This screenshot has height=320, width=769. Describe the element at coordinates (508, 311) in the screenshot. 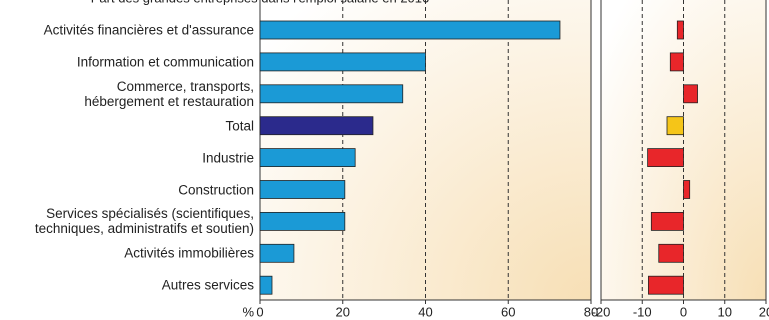

I see `x-tick-label: 60` at that location.